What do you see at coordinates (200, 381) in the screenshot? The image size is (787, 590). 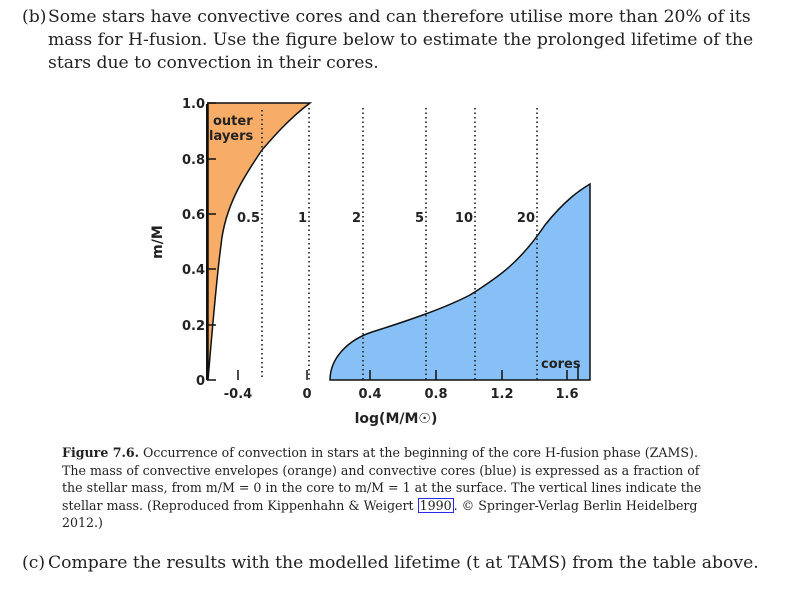 I see `y-tick-label: 0` at bounding box center [200, 381].